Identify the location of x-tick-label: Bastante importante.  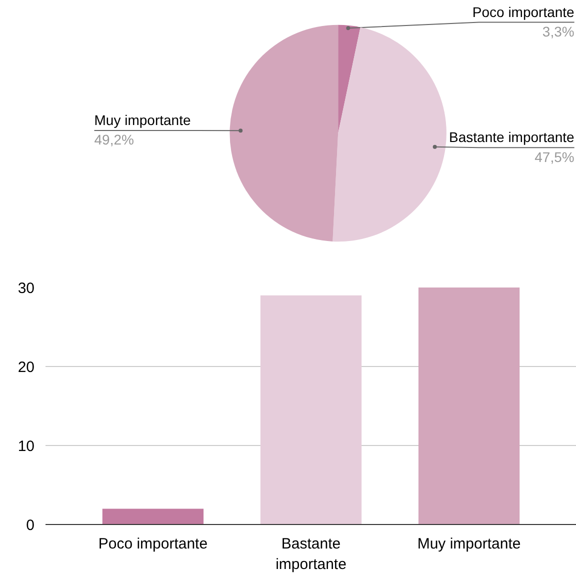
(311, 554).